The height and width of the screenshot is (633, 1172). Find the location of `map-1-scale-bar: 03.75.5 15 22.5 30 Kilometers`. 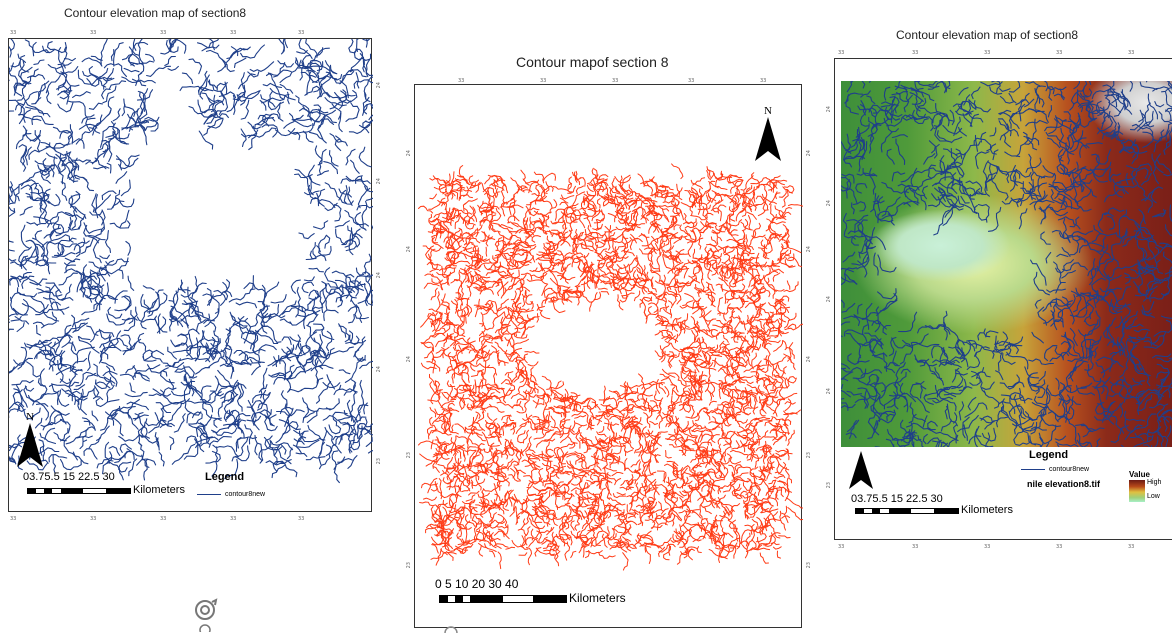

map-1-scale-bar: 03.75.5 15 22.5 30 Kilometers is located at coordinates (104, 483).